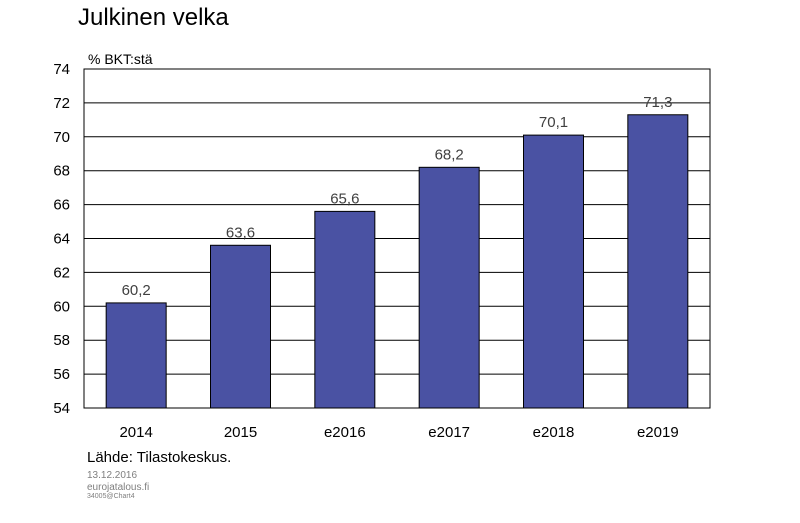 The height and width of the screenshot is (523, 800). I want to click on data-label: 70,1, so click(553, 122).